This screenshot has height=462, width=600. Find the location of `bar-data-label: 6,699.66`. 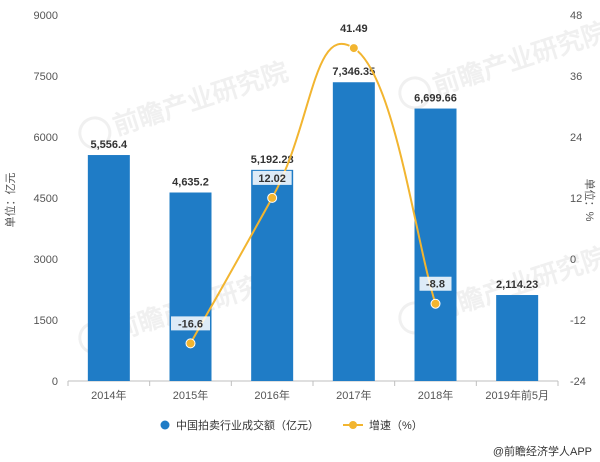

bar-data-label: 6,699.66 is located at coordinates (435, 99).